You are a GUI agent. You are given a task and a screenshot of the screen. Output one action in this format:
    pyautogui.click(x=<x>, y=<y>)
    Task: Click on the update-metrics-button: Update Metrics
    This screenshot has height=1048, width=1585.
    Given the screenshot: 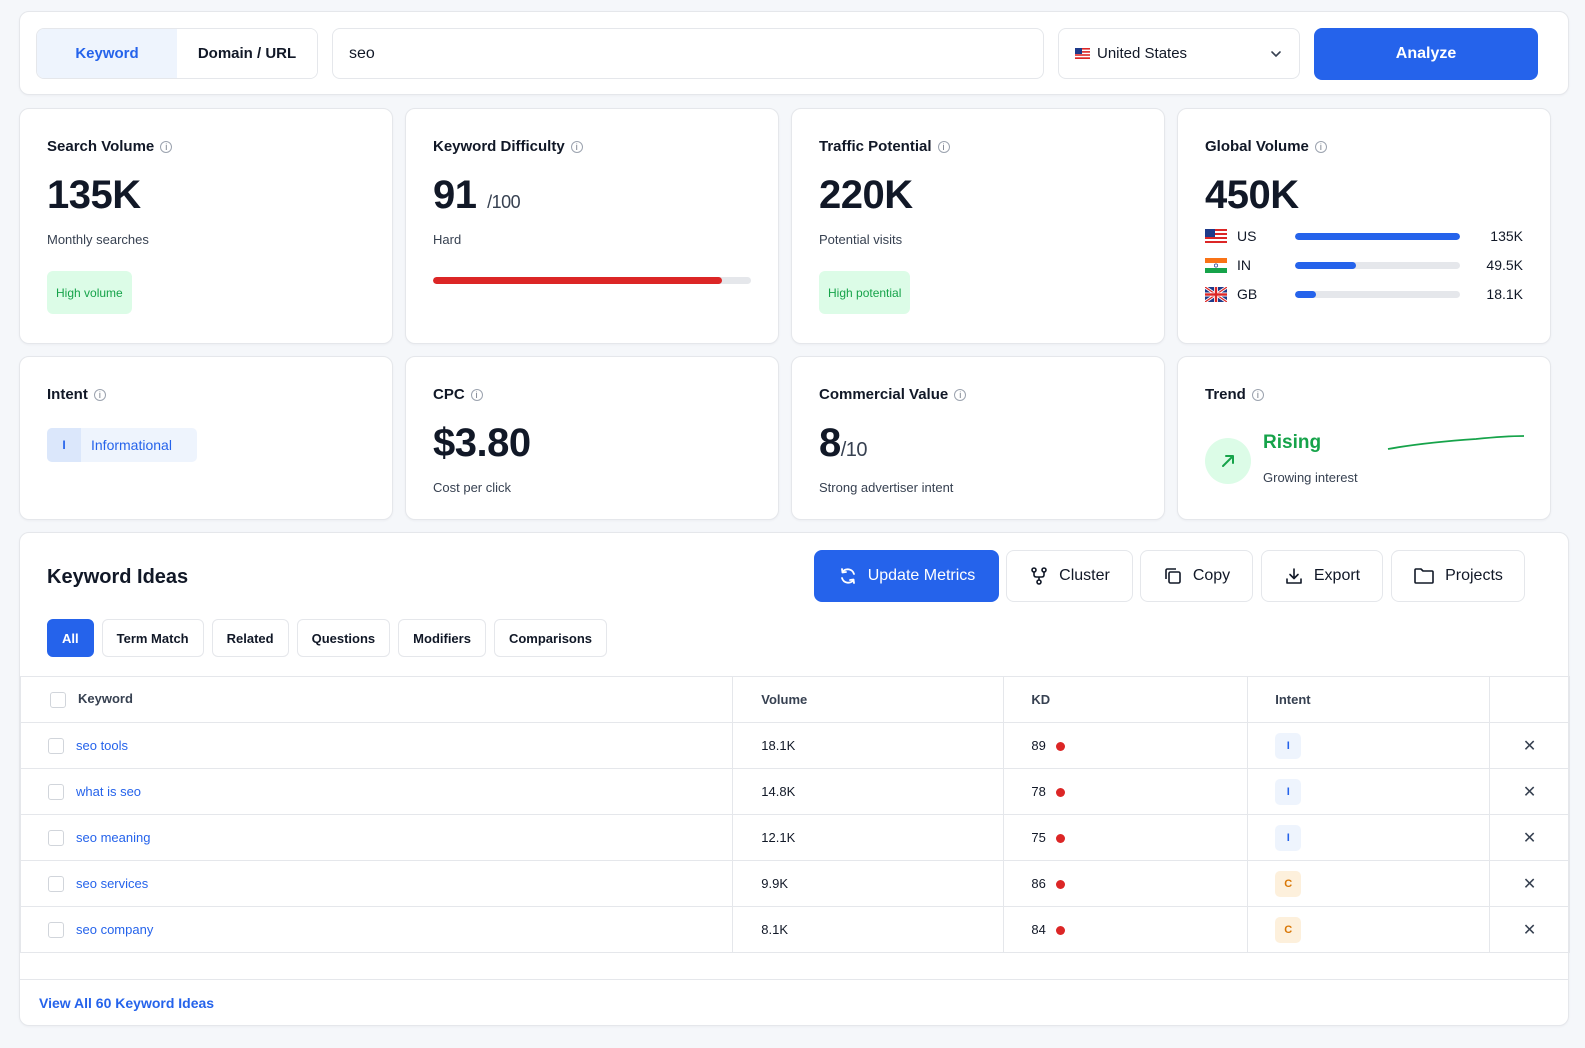 What is the action you would take?
    pyautogui.click(x=906, y=576)
    